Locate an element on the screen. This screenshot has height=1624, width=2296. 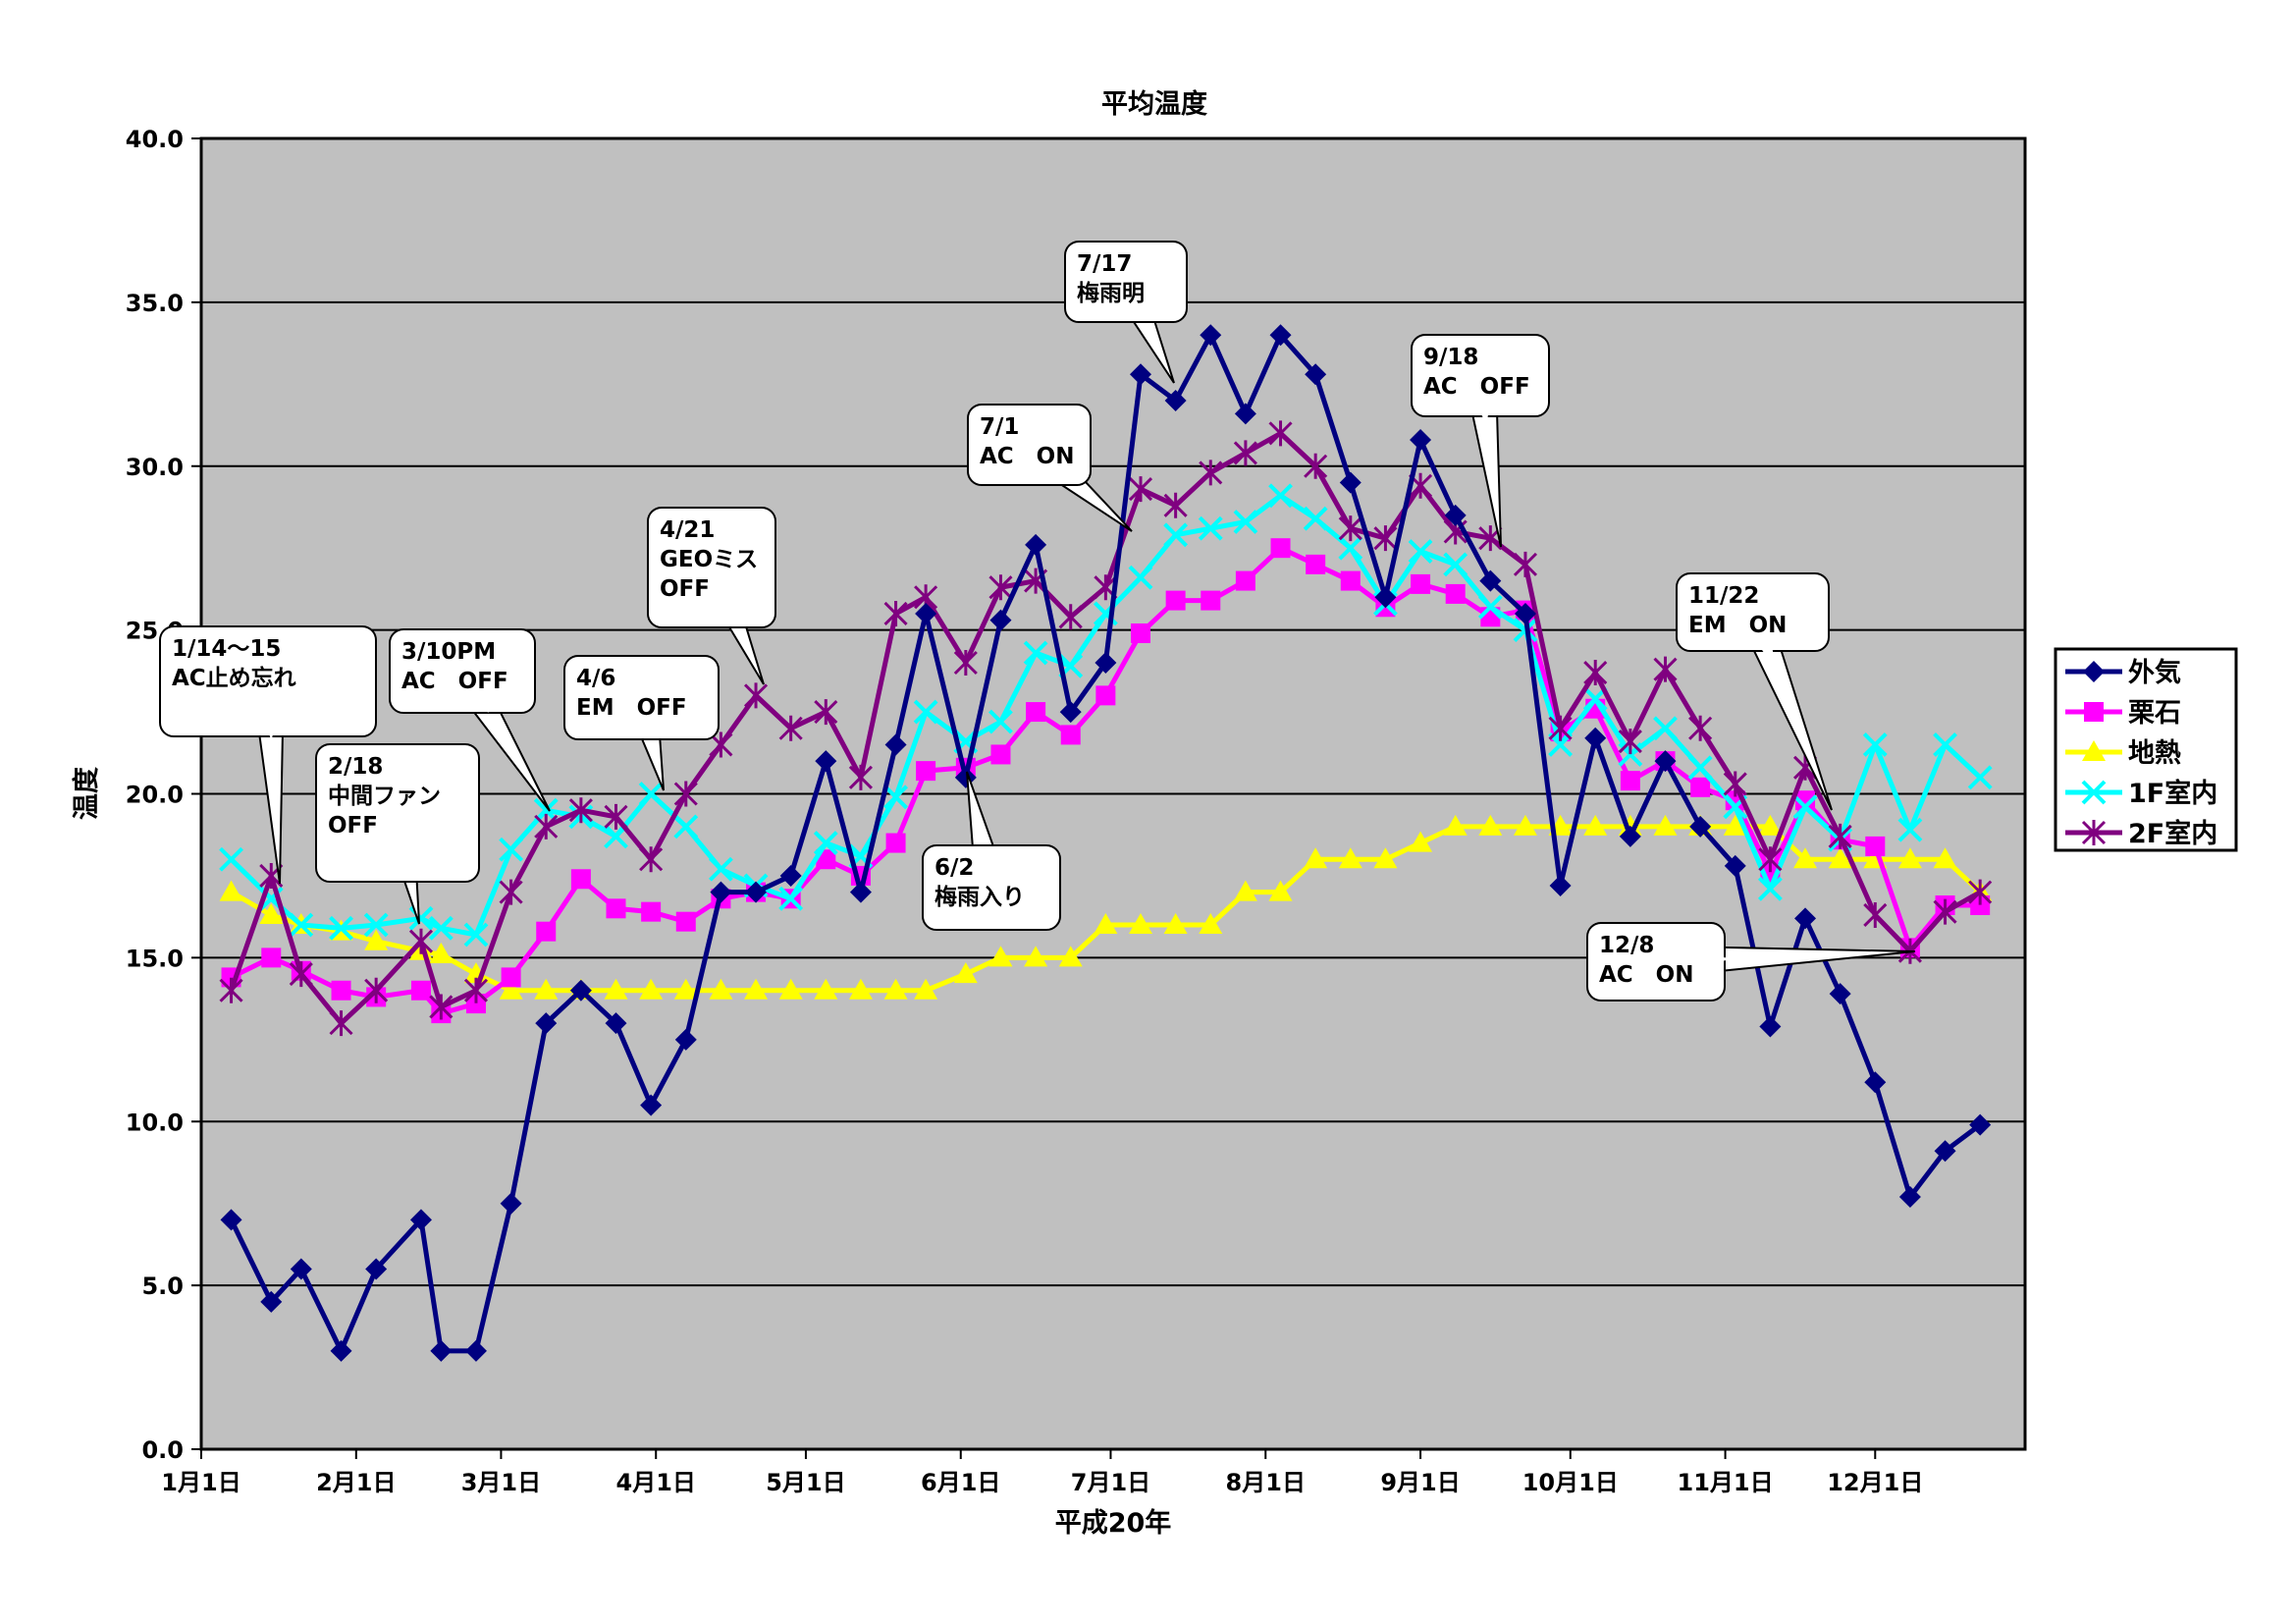
x-tick-label: 7月1日 is located at coordinates (1110, 1482).